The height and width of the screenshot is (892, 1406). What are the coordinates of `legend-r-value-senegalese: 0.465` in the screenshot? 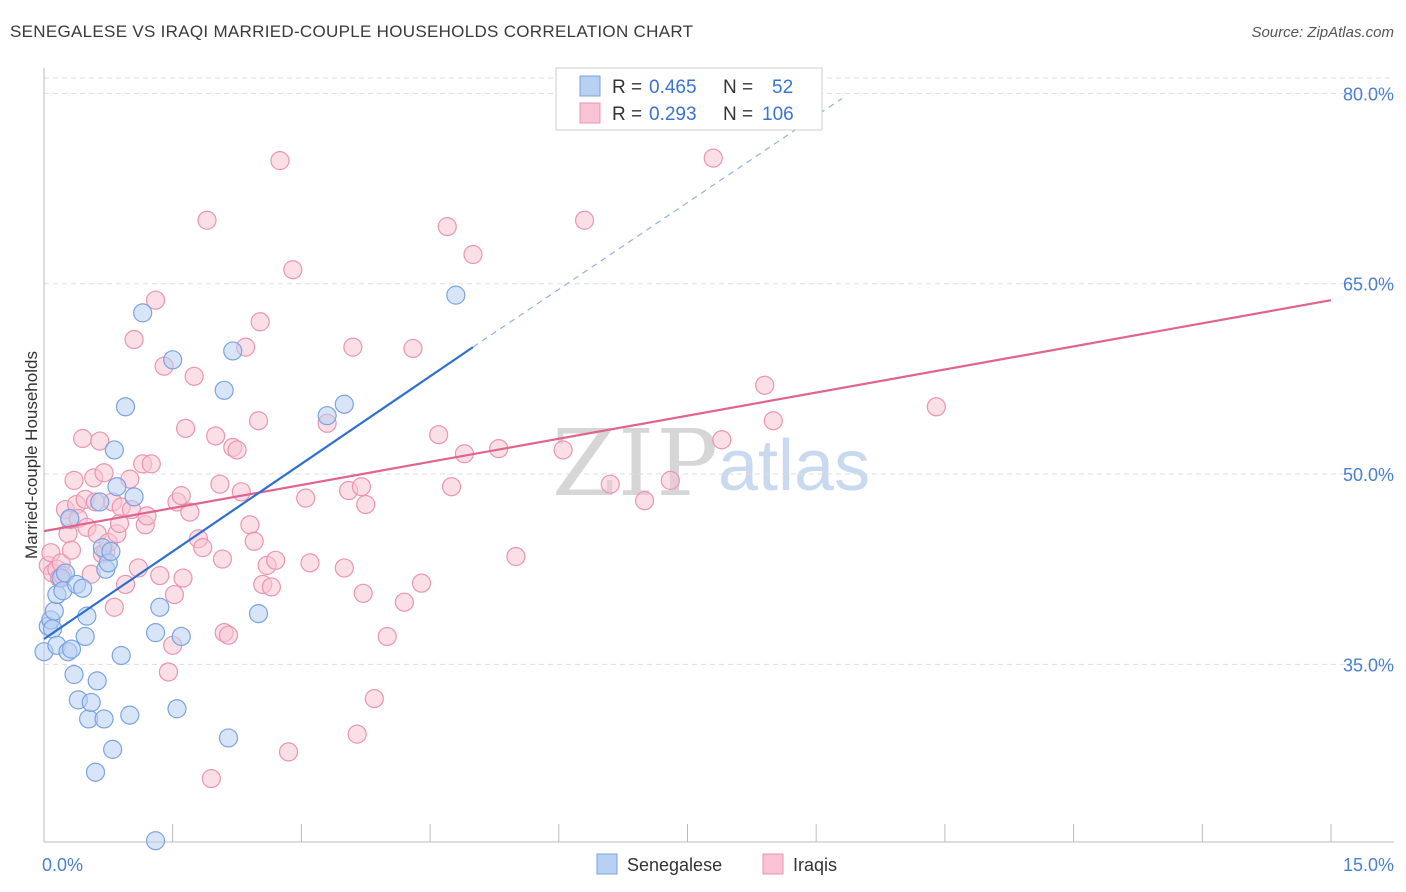 It's located at (673, 87).